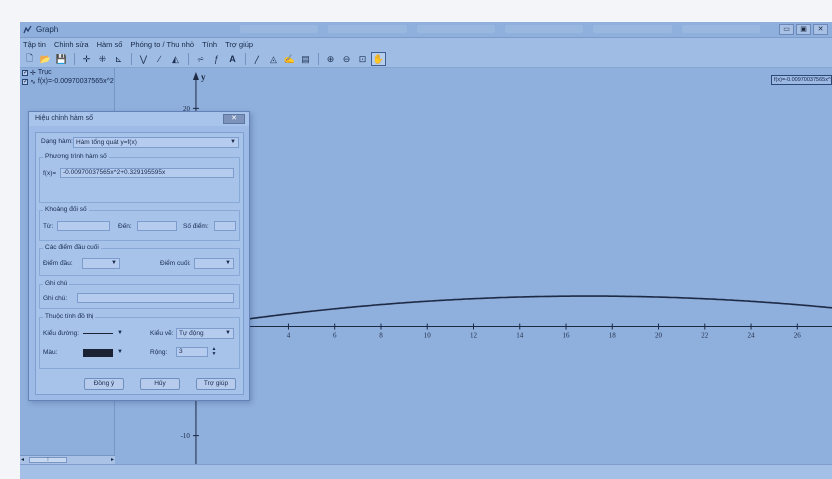 The width and height of the screenshot is (832, 479). Describe the element at coordinates (289, 336) in the screenshot. I see `x-tick-label: 4` at that location.